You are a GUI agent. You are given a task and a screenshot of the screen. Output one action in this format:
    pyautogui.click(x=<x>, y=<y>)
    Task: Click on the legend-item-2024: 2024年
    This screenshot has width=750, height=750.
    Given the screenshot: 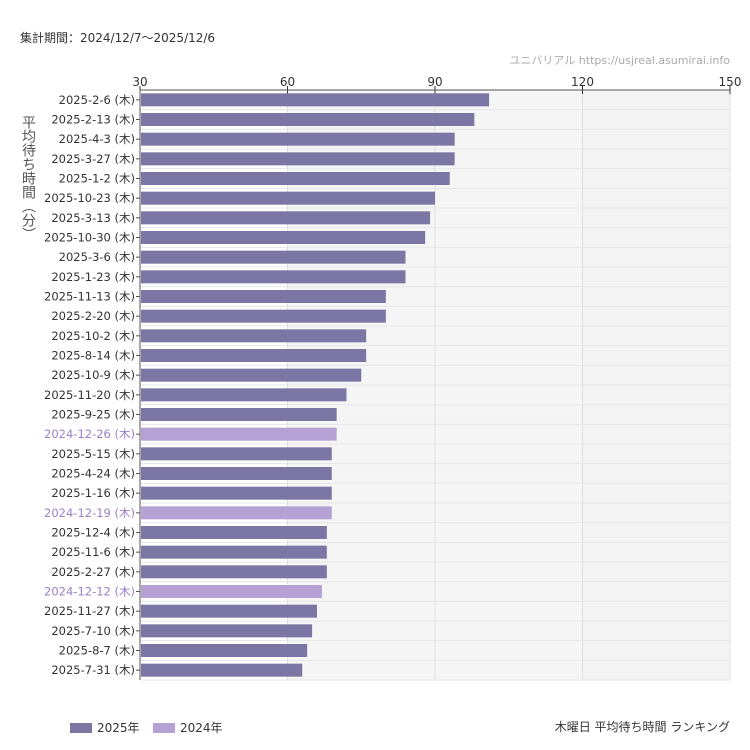 What is the action you would take?
    pyautogui.click(x=188, y=727)
    